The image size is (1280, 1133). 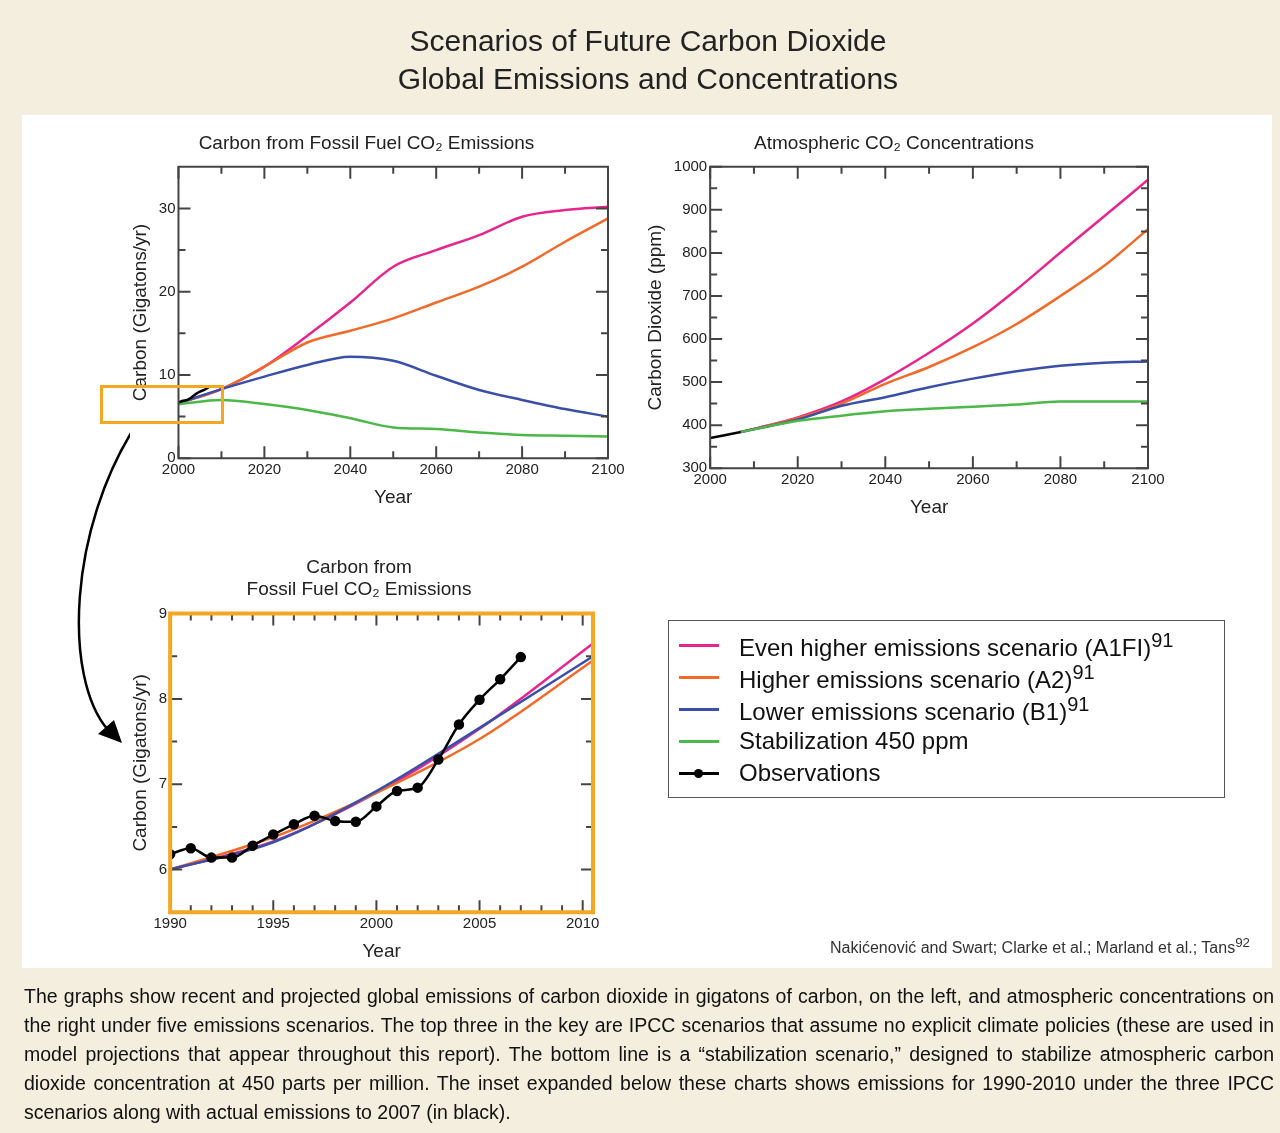 What do you see at coordinates (695, 338) in the screenshot?
I see `y-tick-label: 600` at bounding box center [695, 338].